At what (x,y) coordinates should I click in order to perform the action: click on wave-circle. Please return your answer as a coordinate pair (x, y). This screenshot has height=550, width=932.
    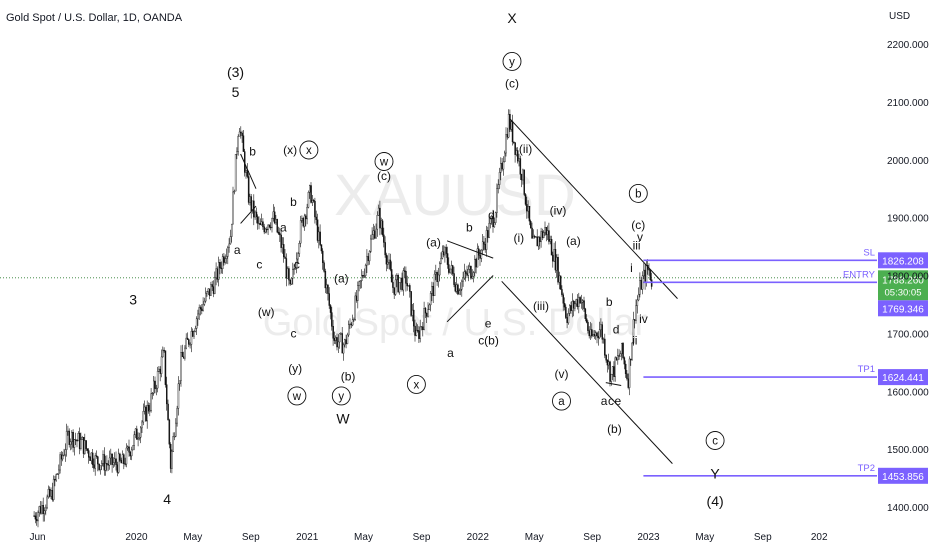
    Looking at the image, I should click on (715, 440).